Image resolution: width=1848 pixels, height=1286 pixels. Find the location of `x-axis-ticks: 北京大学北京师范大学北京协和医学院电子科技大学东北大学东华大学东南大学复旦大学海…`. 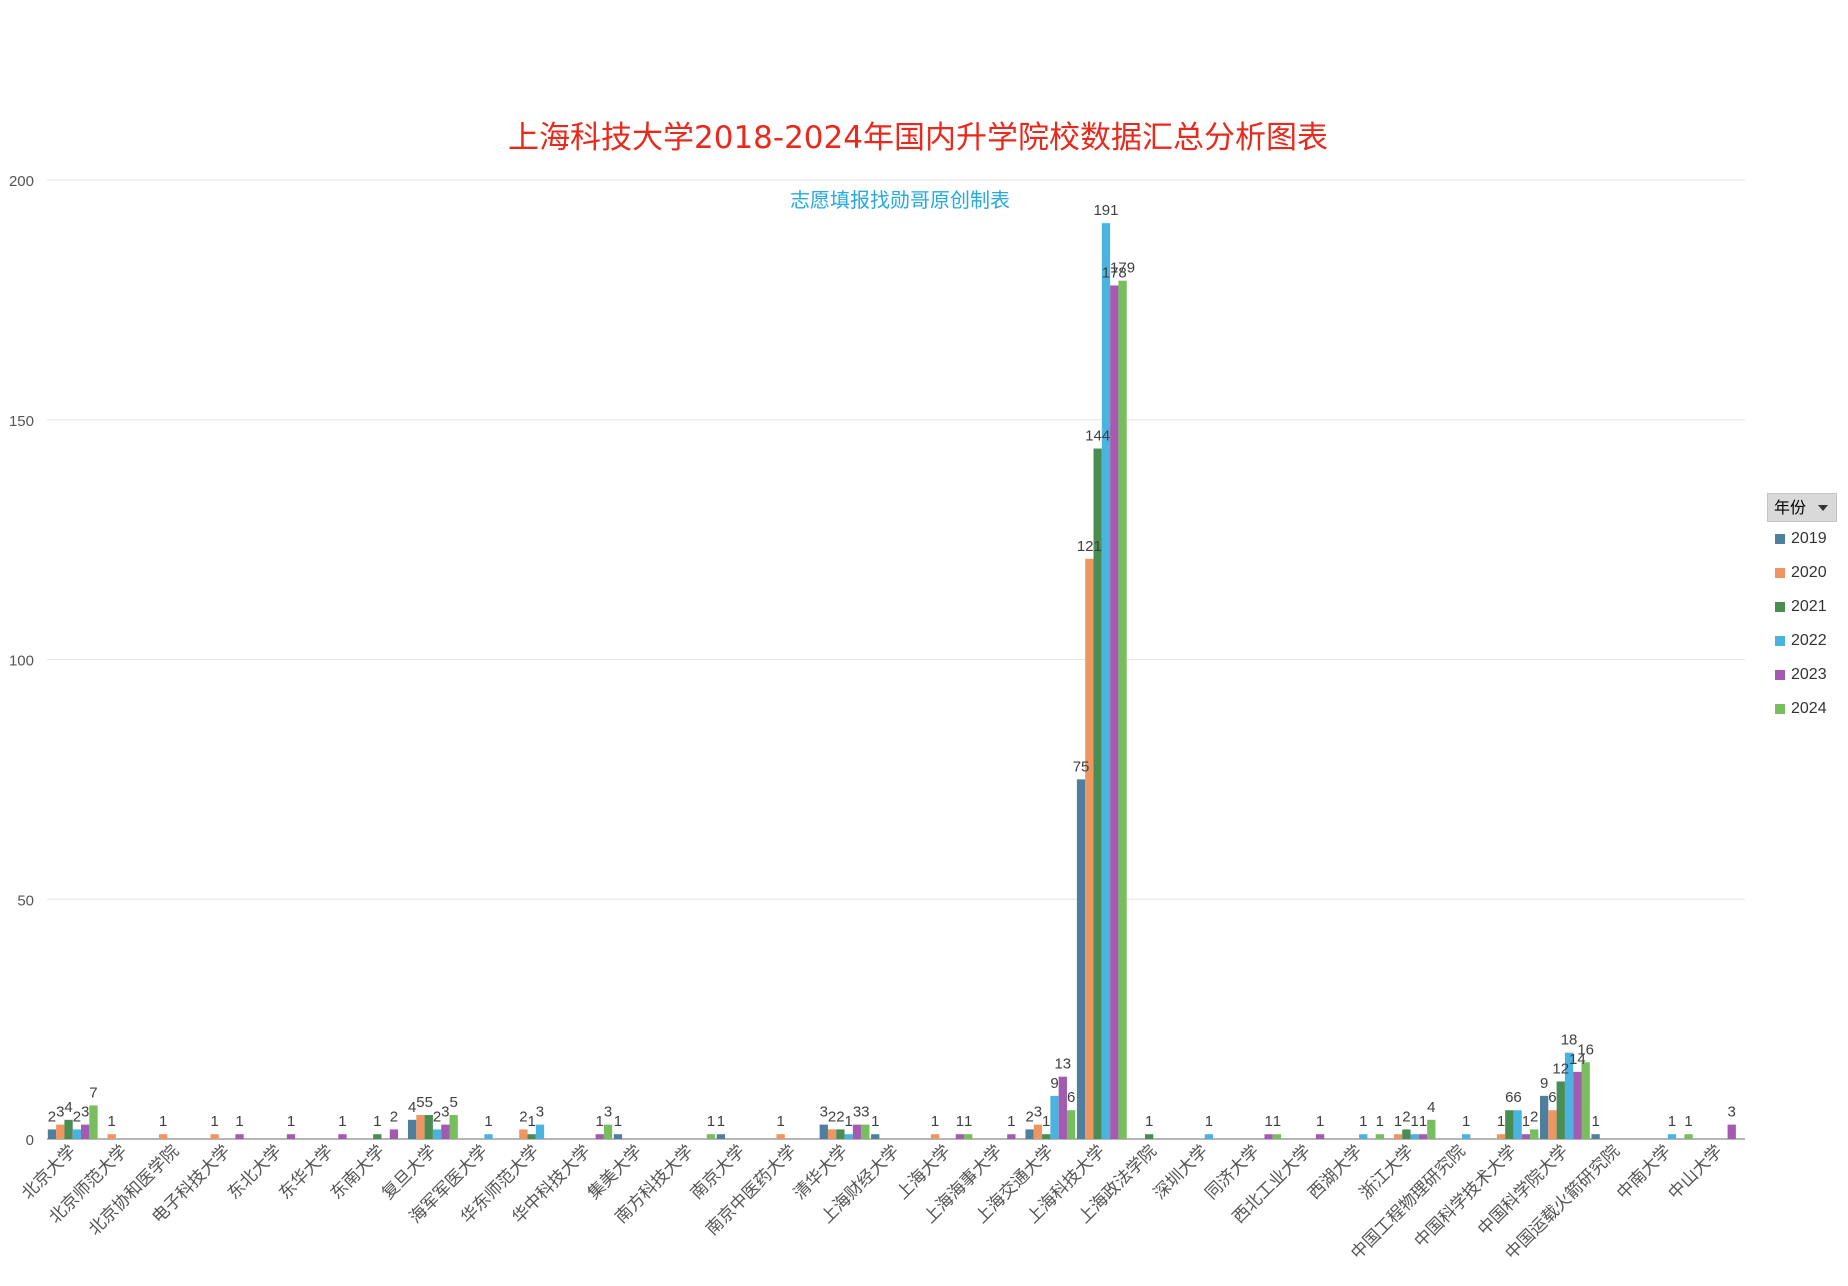

x-axis-ticks: 北京大学北京师范大学北京协和医学院电子科技大学东北大学东华大学东南大学复旦大学海… is located at coordinates (872, 1202).